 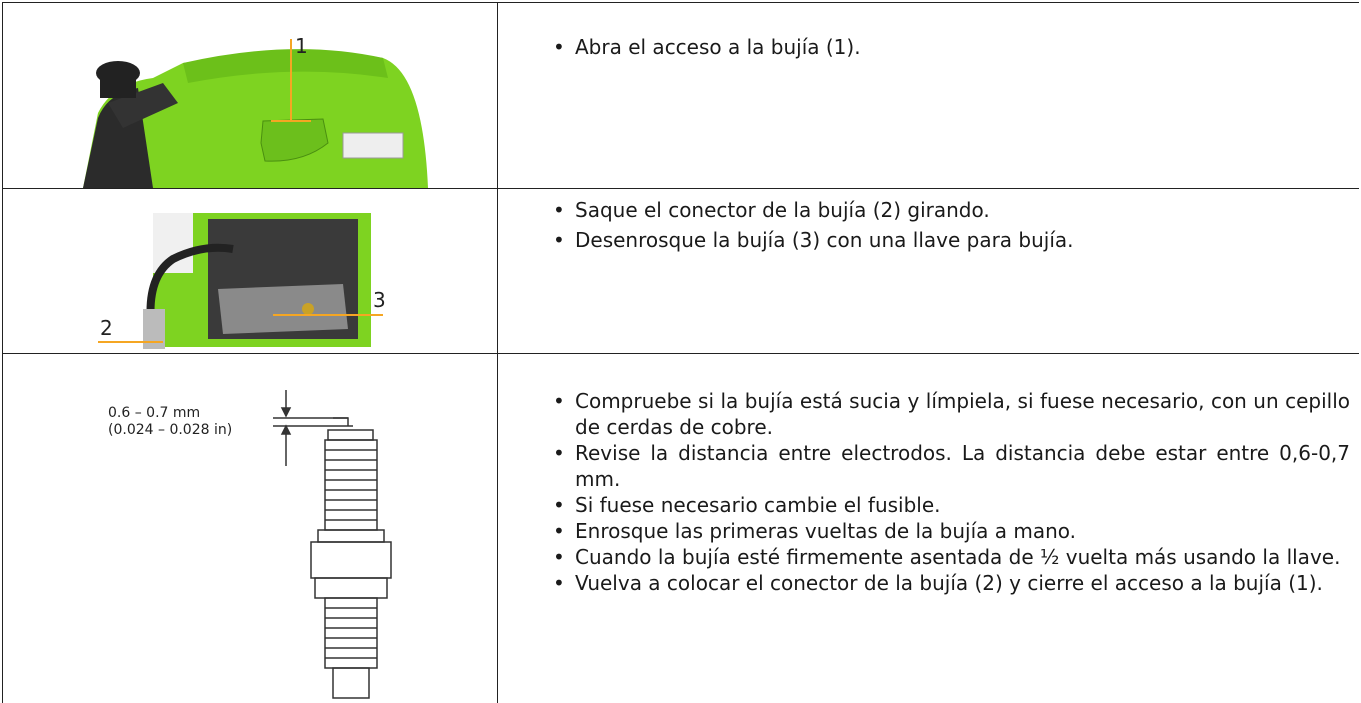 I want to click on image-label: 2, so click(x=106, y=328).